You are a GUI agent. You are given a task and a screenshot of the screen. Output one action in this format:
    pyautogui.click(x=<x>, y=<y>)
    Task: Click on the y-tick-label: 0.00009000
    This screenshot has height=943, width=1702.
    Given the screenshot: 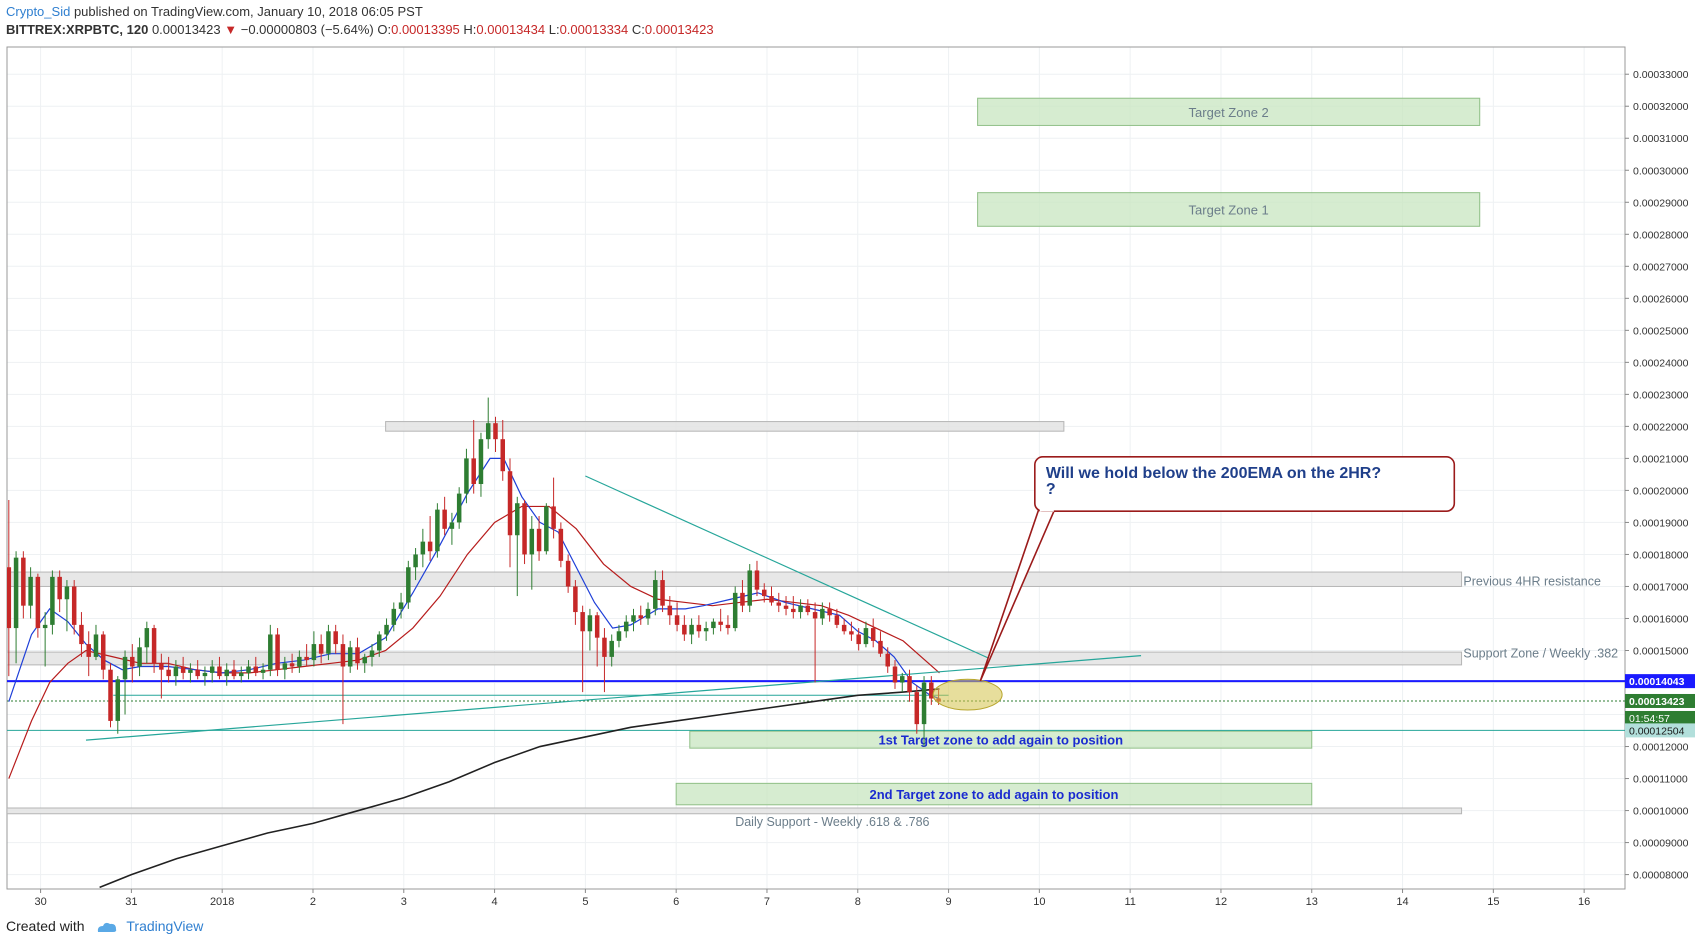 What is the action you would take?
    pyautogui.click(x=1661, y=844)
    